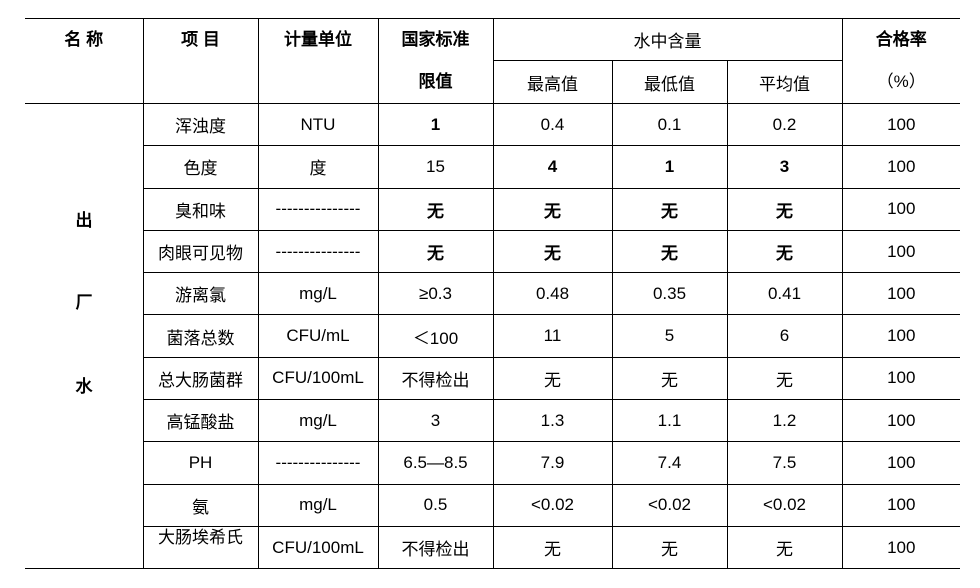  Describe the element at coordinates (84, 302) in the screenshot. I see `group-char: 厂` at that location.